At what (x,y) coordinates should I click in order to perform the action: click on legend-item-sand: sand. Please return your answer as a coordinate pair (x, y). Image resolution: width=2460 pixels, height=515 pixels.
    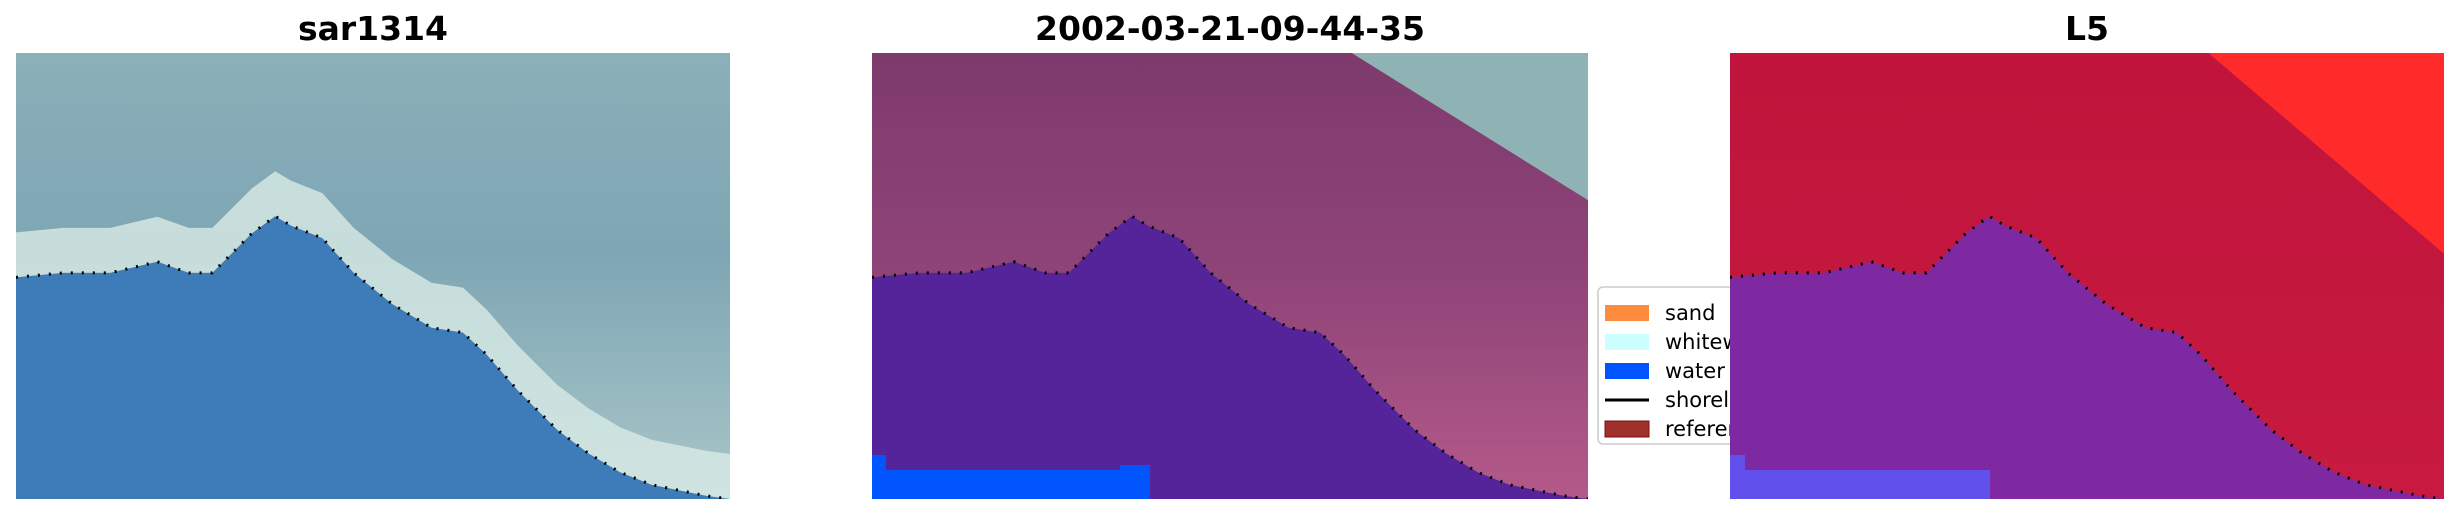
    Looking at the image, I should click on (1660, 313).